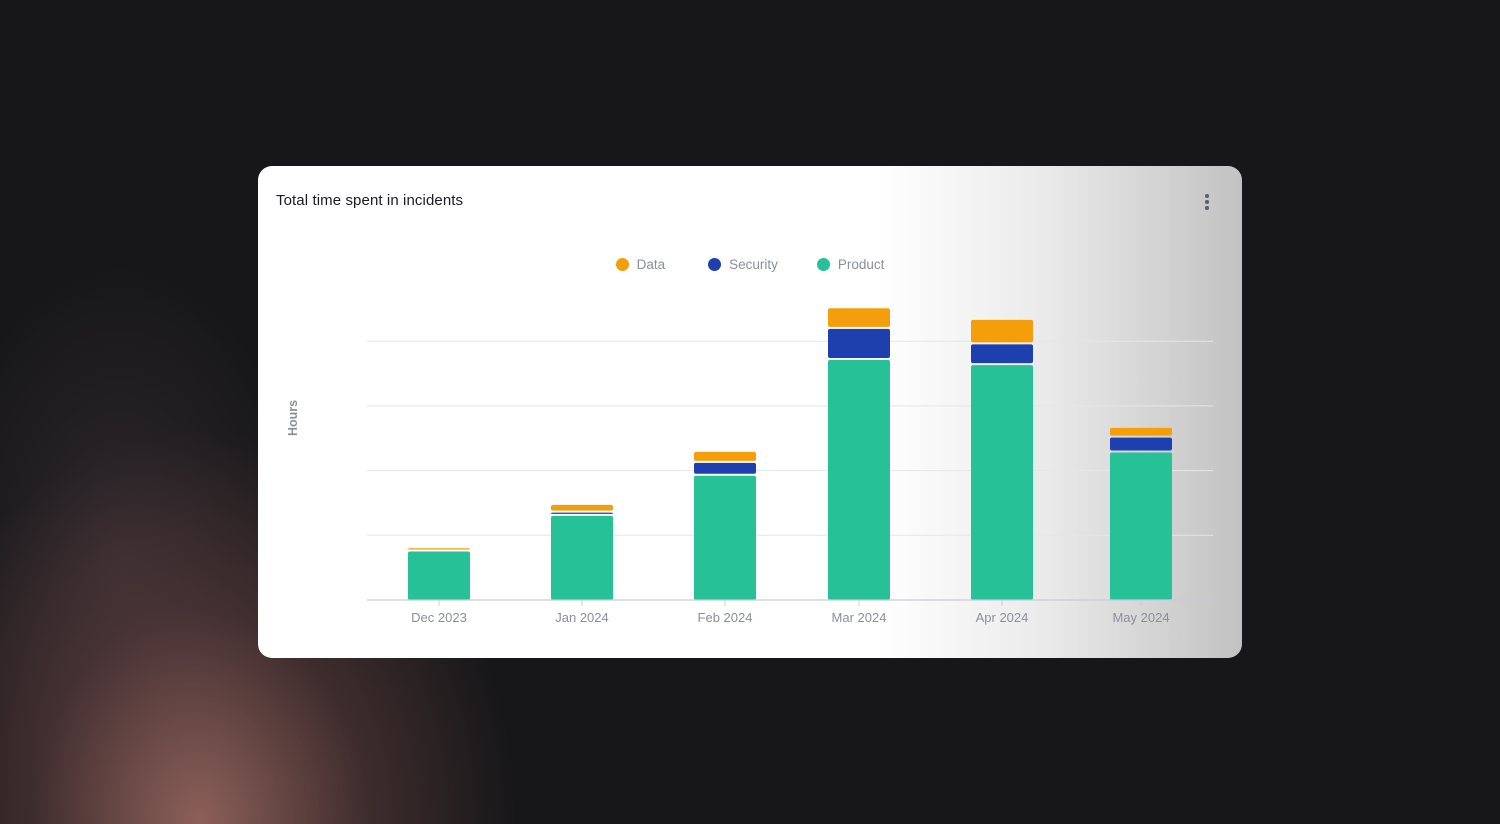 This screenshot has height=824, width=1500. I want to click on legend-item-product: Product, so click(850, 264).